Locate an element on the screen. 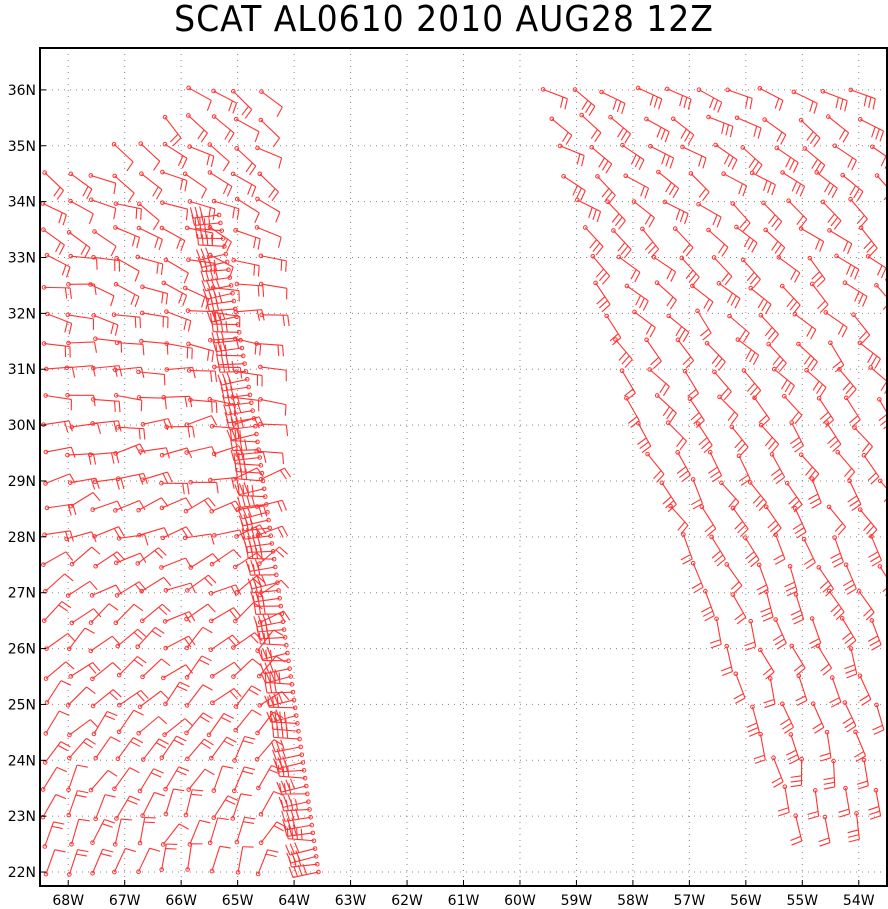 Image resolution: width=888 pixels, height=909 pixels. lon-tick-label: 63W is located at coordinates (351, 901).